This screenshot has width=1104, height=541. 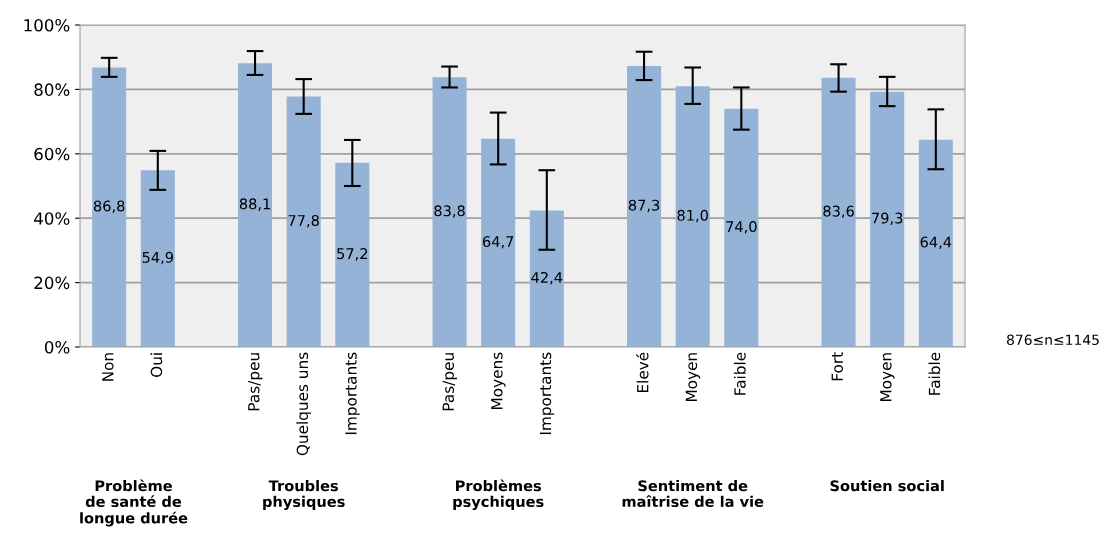 What do you see at coordinates (1053, 340) in the screenshot?
I see `text: 876≤n≤1145` at bounding box center [1053, 340].